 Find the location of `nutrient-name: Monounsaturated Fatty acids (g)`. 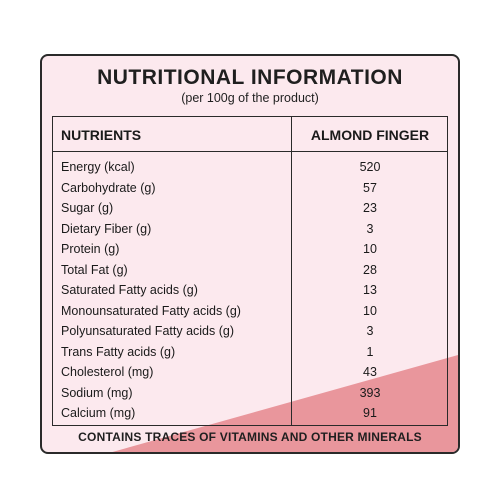

nutrient-name: Monounsaturated Fatty acids (g) is located at coordinates (151, 310).